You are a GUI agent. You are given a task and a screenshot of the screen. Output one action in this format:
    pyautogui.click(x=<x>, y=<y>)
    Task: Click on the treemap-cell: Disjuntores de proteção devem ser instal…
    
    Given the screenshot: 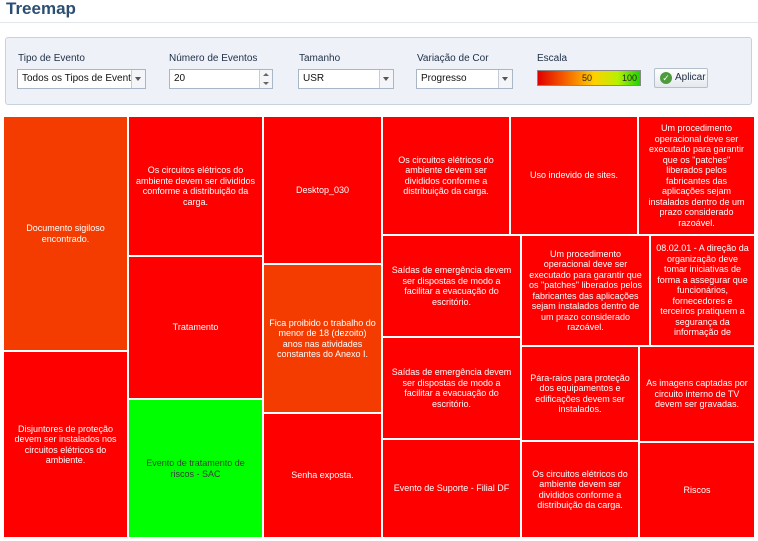 What is the action you would take?
    pyautogui.click(x=65, y=444)
    